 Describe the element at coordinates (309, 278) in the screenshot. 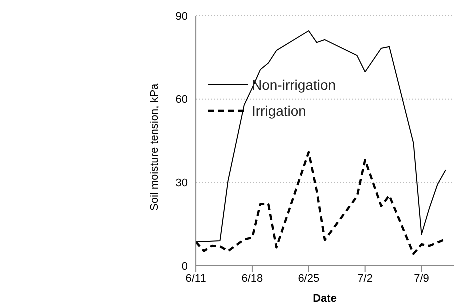

I see `x-tick-label: 6/25` at that location.